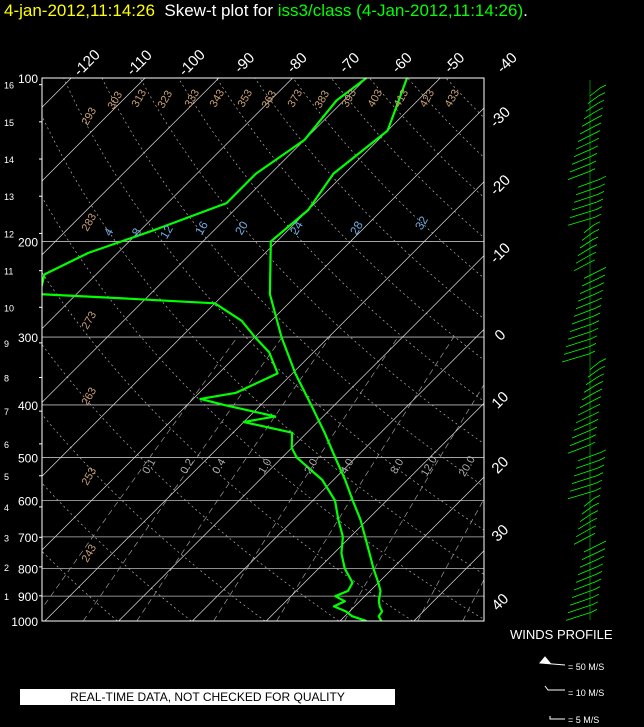  Describe the element at coordinates (6, 378) in the screenshot. I see `height-tick-label: 8` at that location.